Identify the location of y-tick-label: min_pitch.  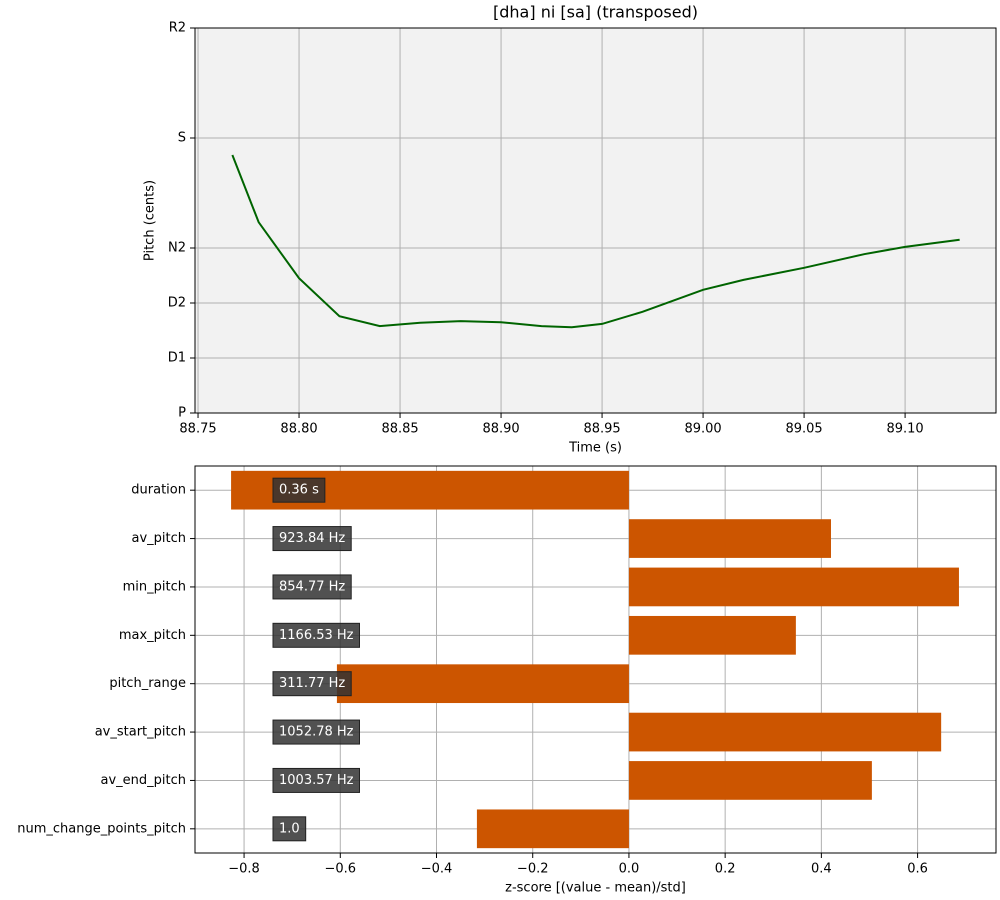
(154, 586).